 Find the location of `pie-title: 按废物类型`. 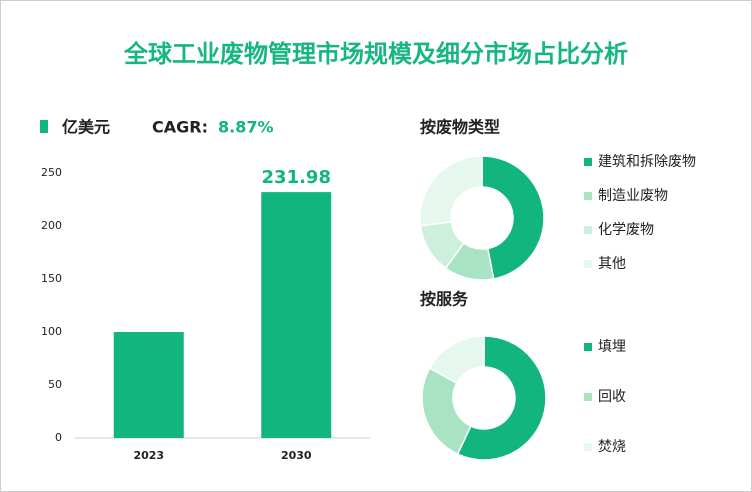

pie-title: 按废物类型 is located at coordinates (460, 127).